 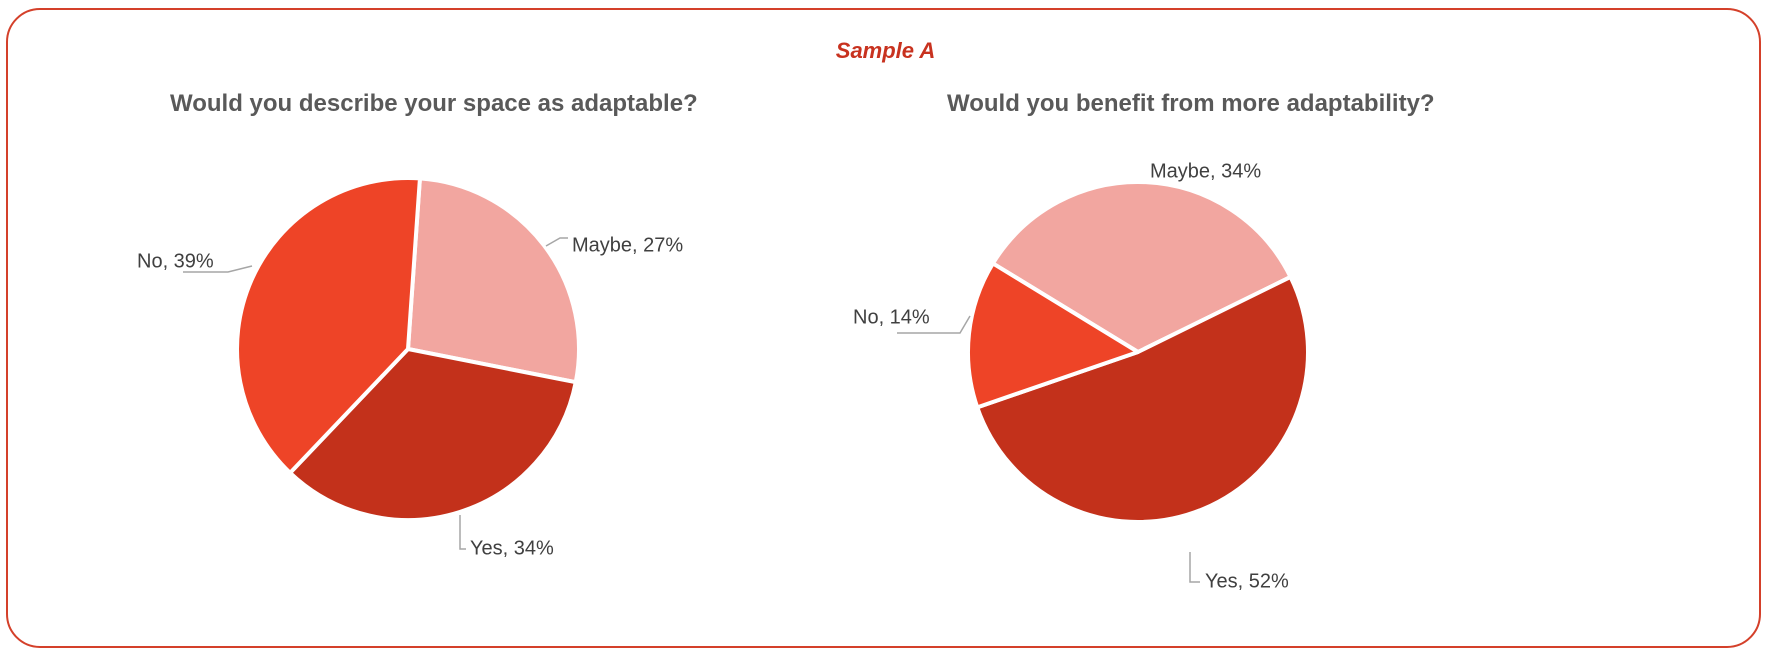 What do you see at coordinates (1247, 581) in the screenshot?
I see `pie2-label-yes: Yes, 52%` at bounding box center [1247, 581].